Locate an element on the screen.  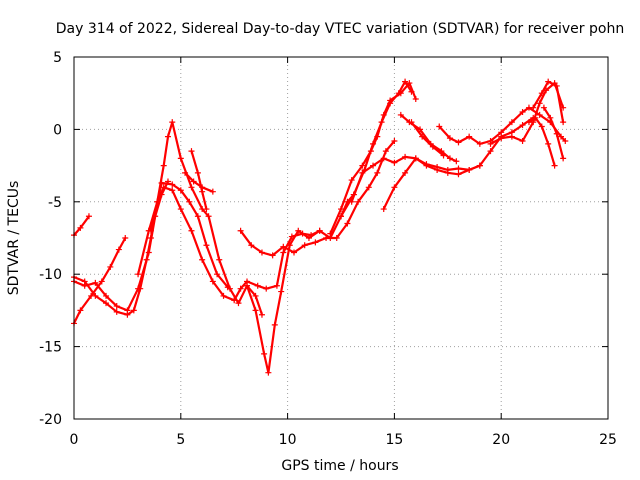
x-tick-label-0: 0 is located at coordinates (74, 440).